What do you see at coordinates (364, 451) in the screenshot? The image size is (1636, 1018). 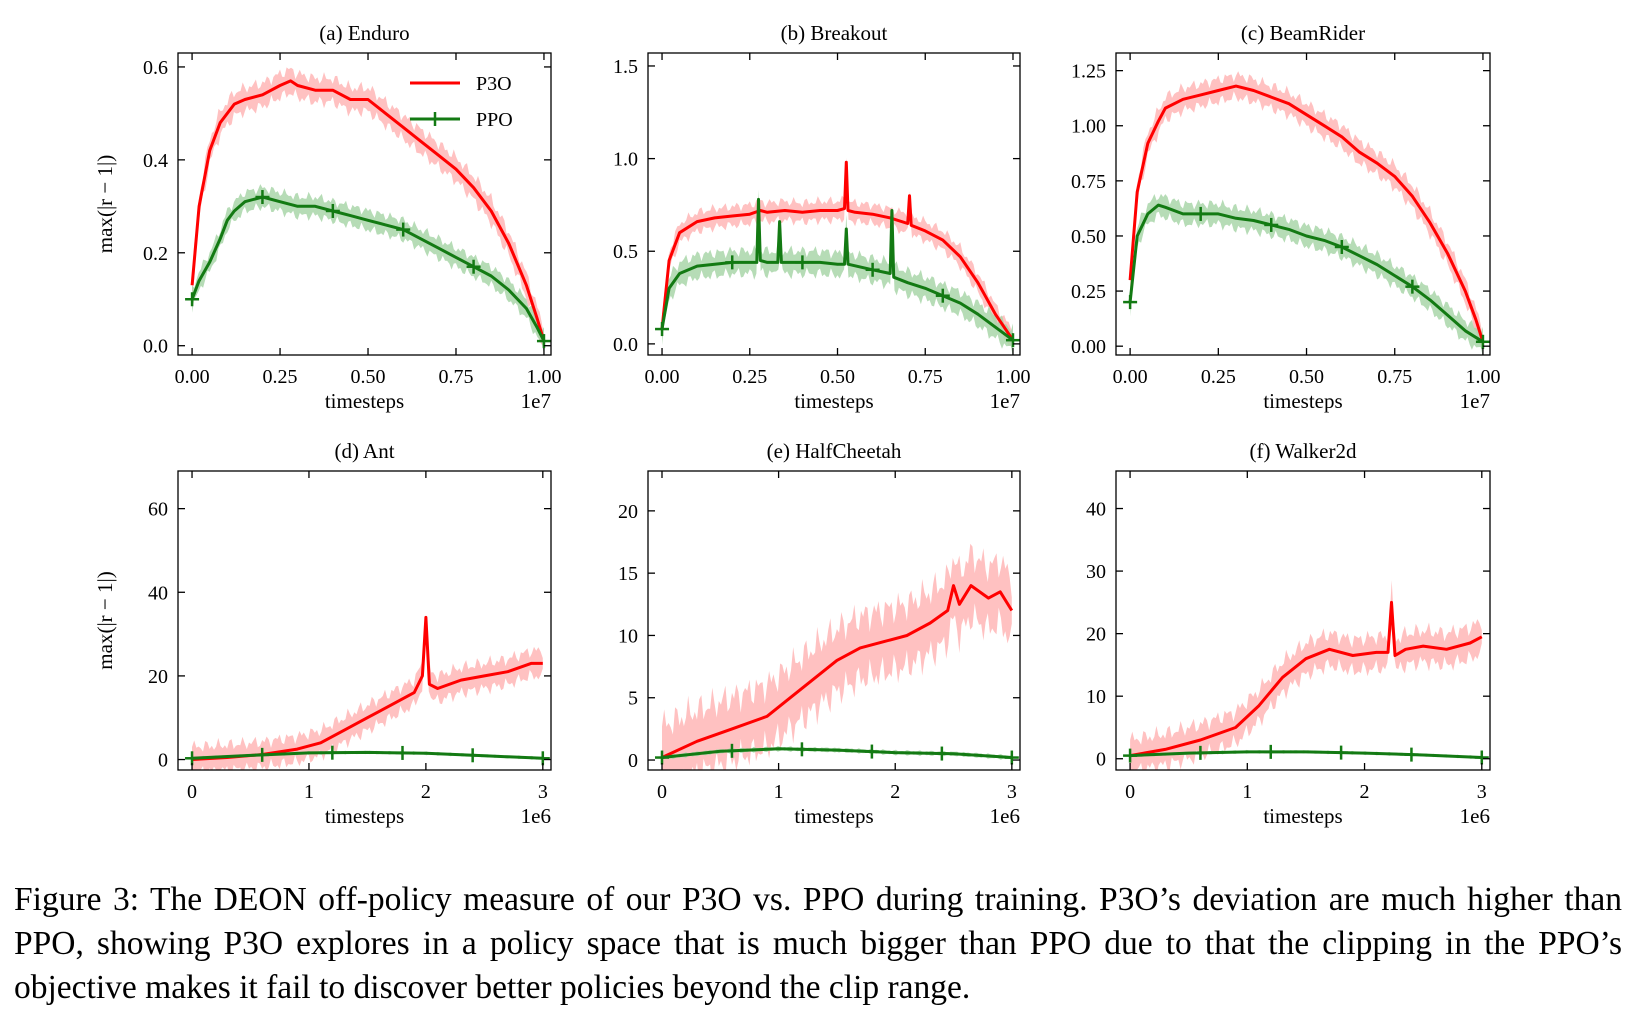 I see `chart-title: (d) Ant` at bounding box center [364, 451].